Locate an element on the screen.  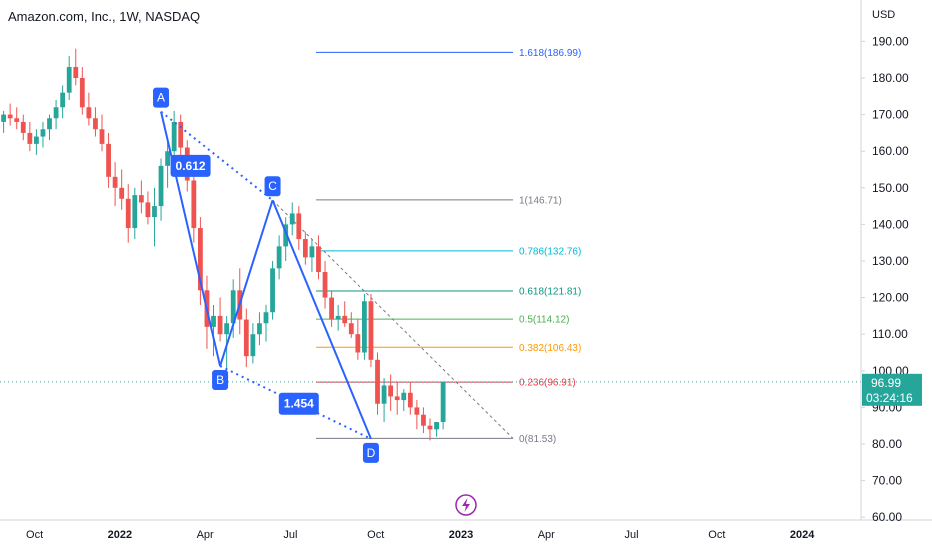
fib-trend-line is located at coordinates (393, 319).